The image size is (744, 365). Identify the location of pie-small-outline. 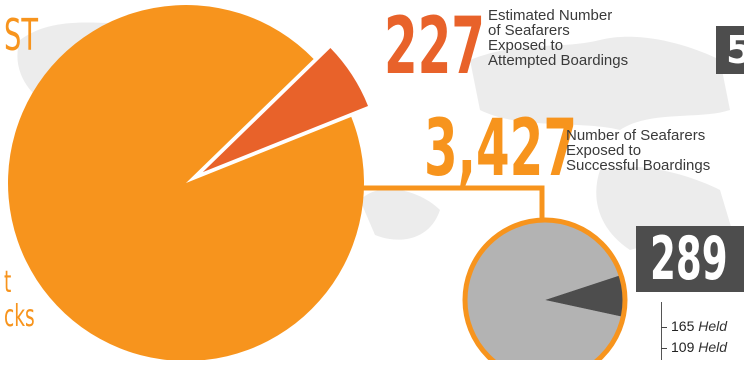
(545, 291).